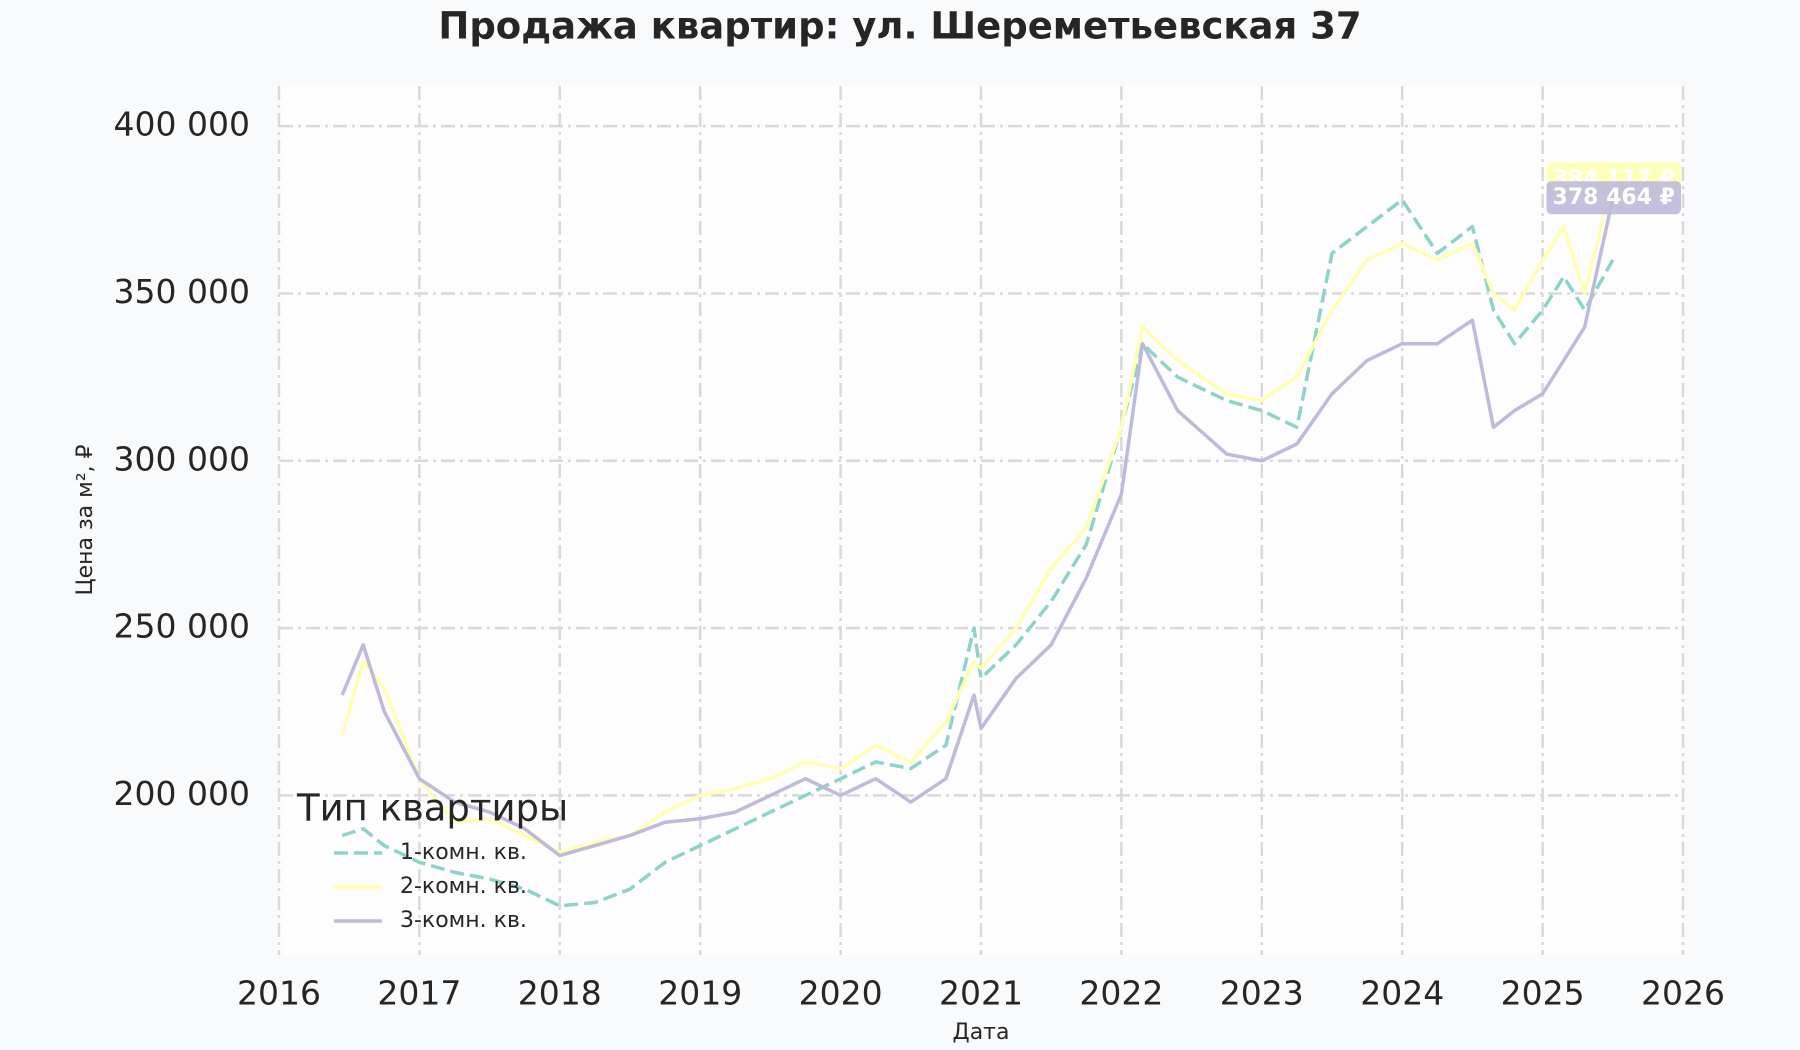  I want to click on y-tick-label: 400 000, so click(182, 124).